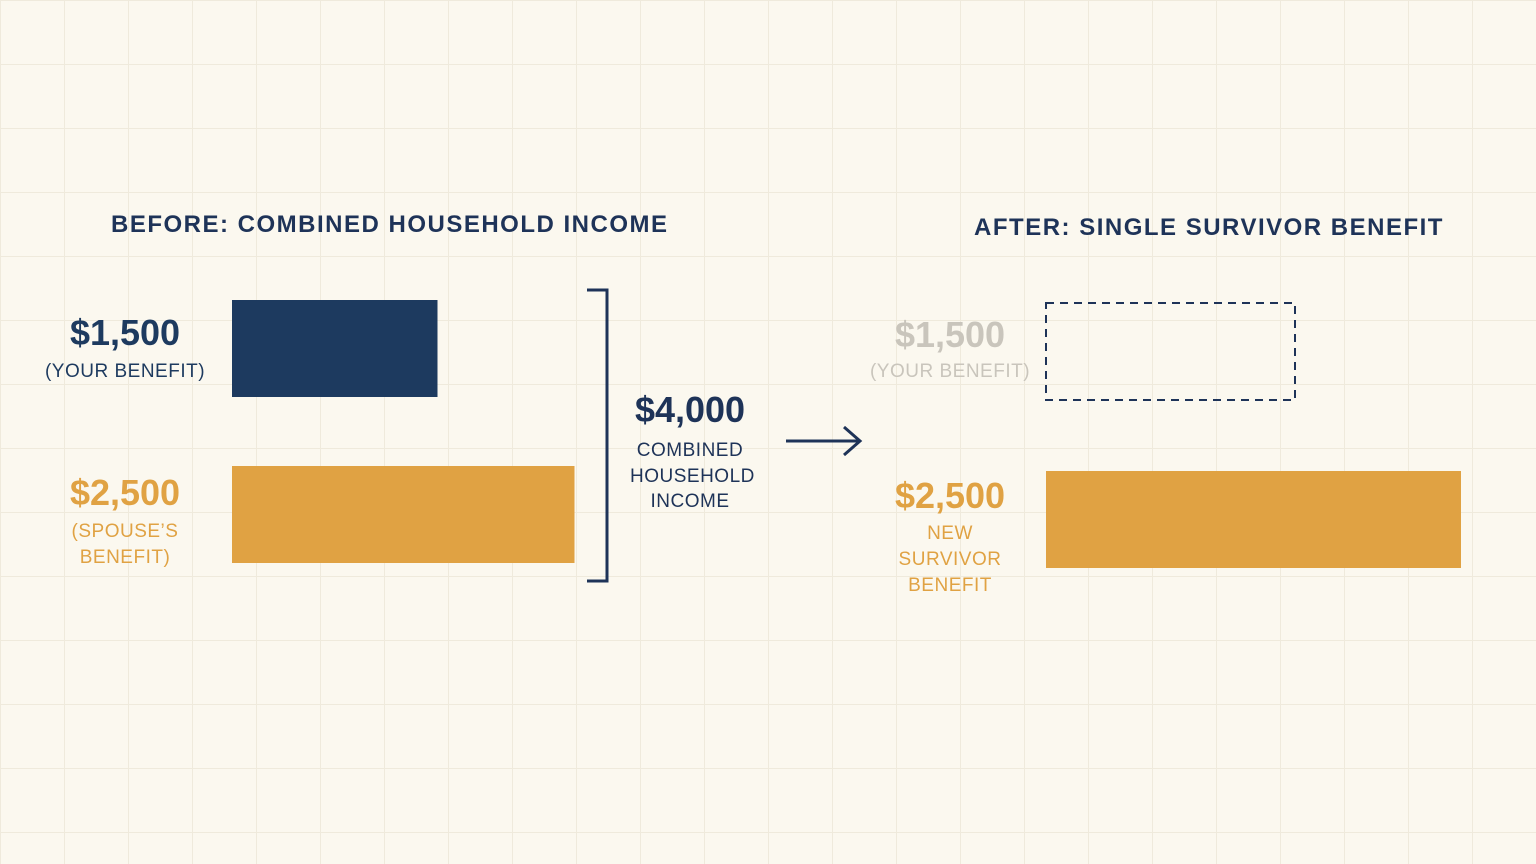 This screenshot has height=864, width=1536. What do you see at coordinates (390, 224) in the screenshot?
I see `panel-title: BEFORE: COMBINED HOUSEHOLD INCOME` at bounding box center [390, 224].